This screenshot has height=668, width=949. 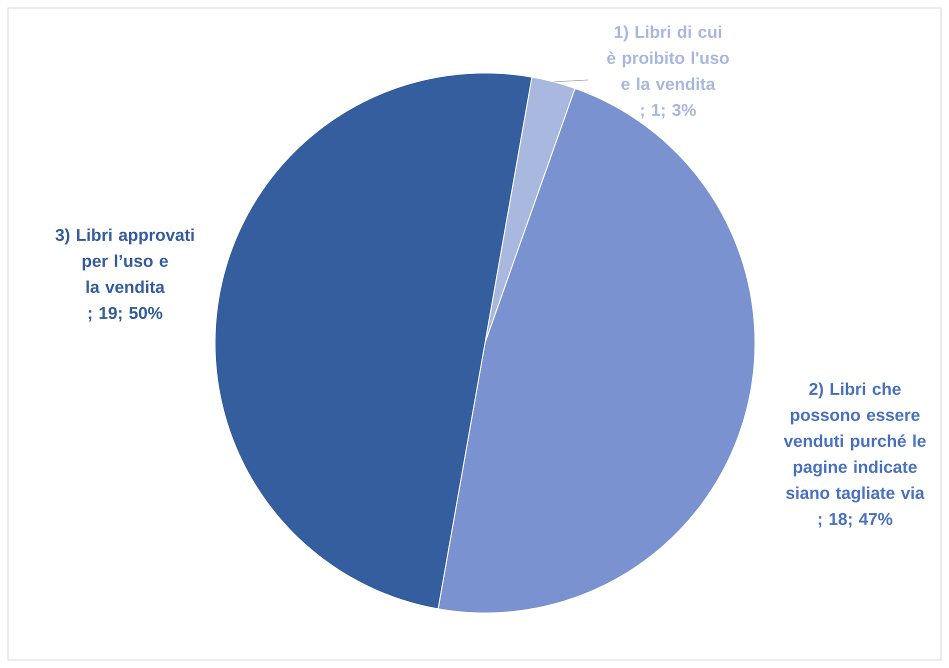 I want to click on data-label: ; 19; 50%, so click(x=125, y=314).